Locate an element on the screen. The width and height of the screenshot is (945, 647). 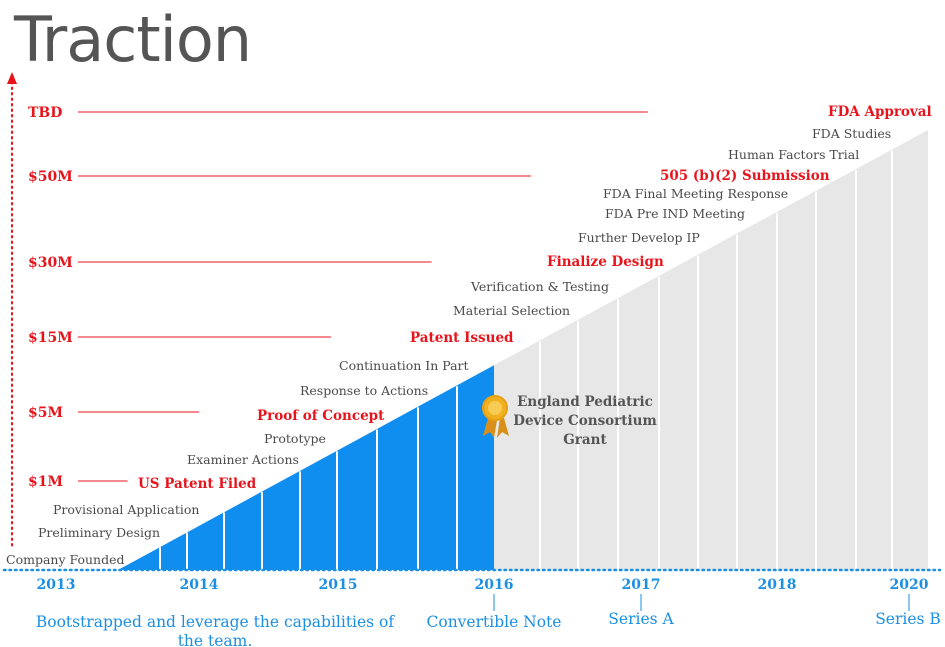
ribbon-tail-left is located at coordinates (490, 428).